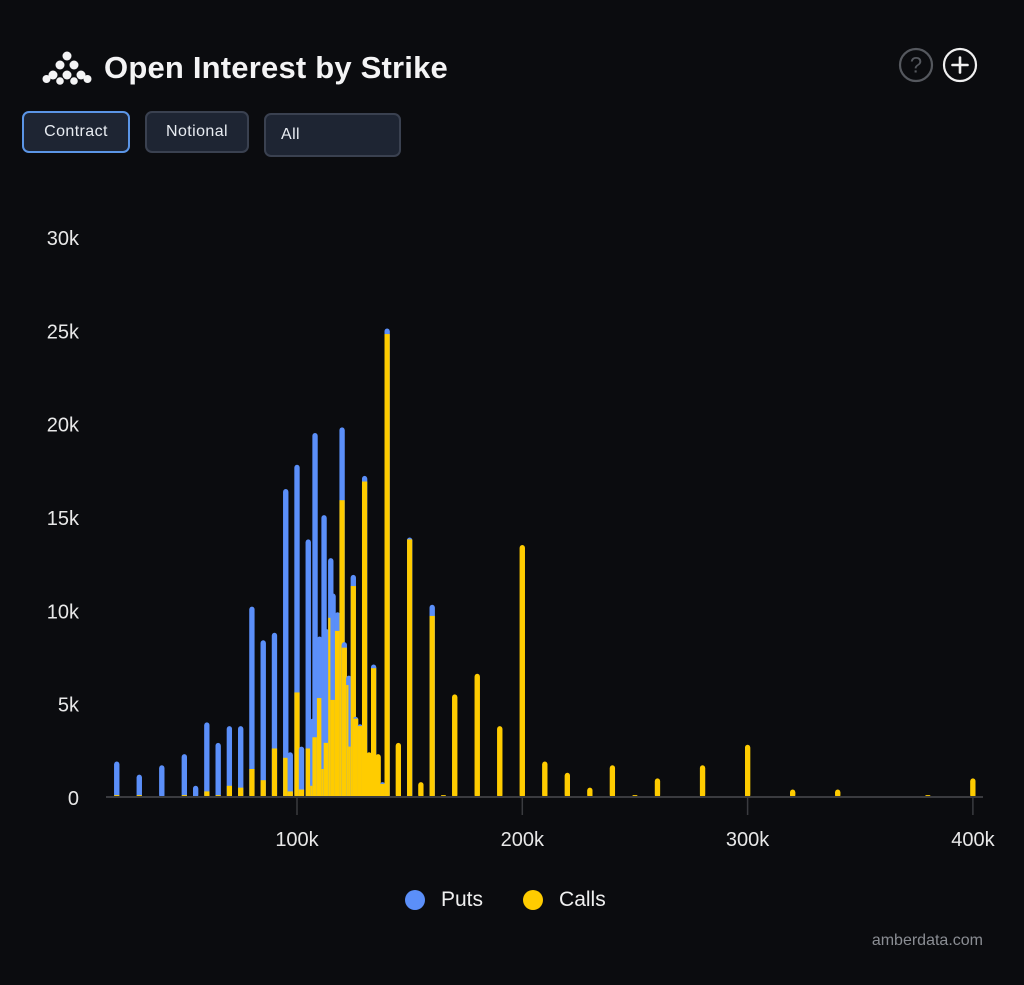  I want to click on puts-swatch-icon, so click(415, 900).